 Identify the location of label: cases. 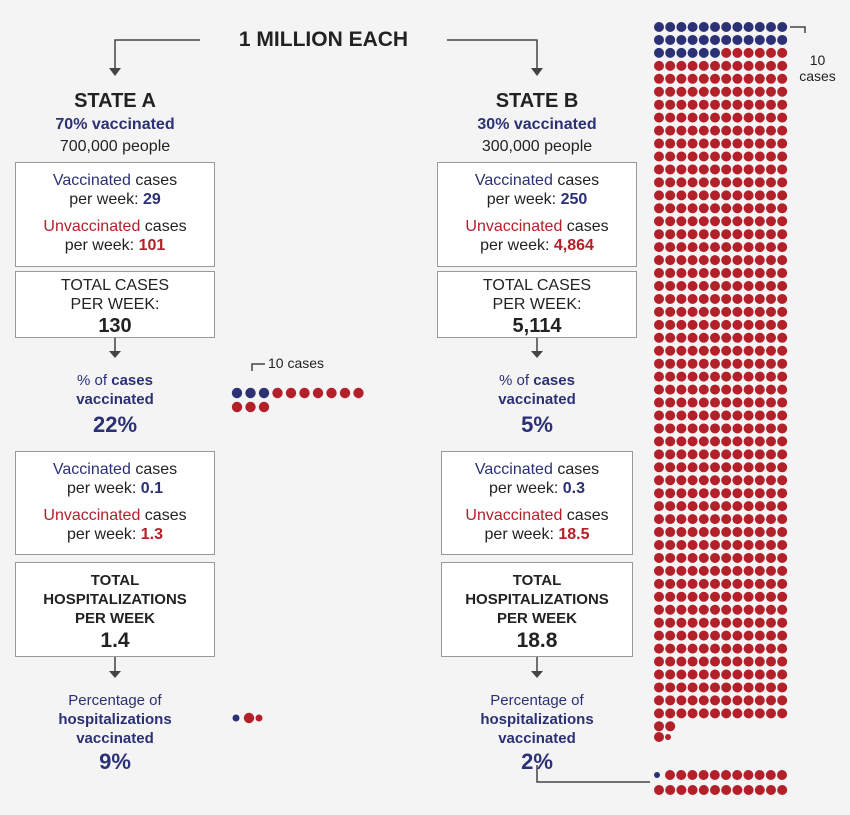
(578, 180).